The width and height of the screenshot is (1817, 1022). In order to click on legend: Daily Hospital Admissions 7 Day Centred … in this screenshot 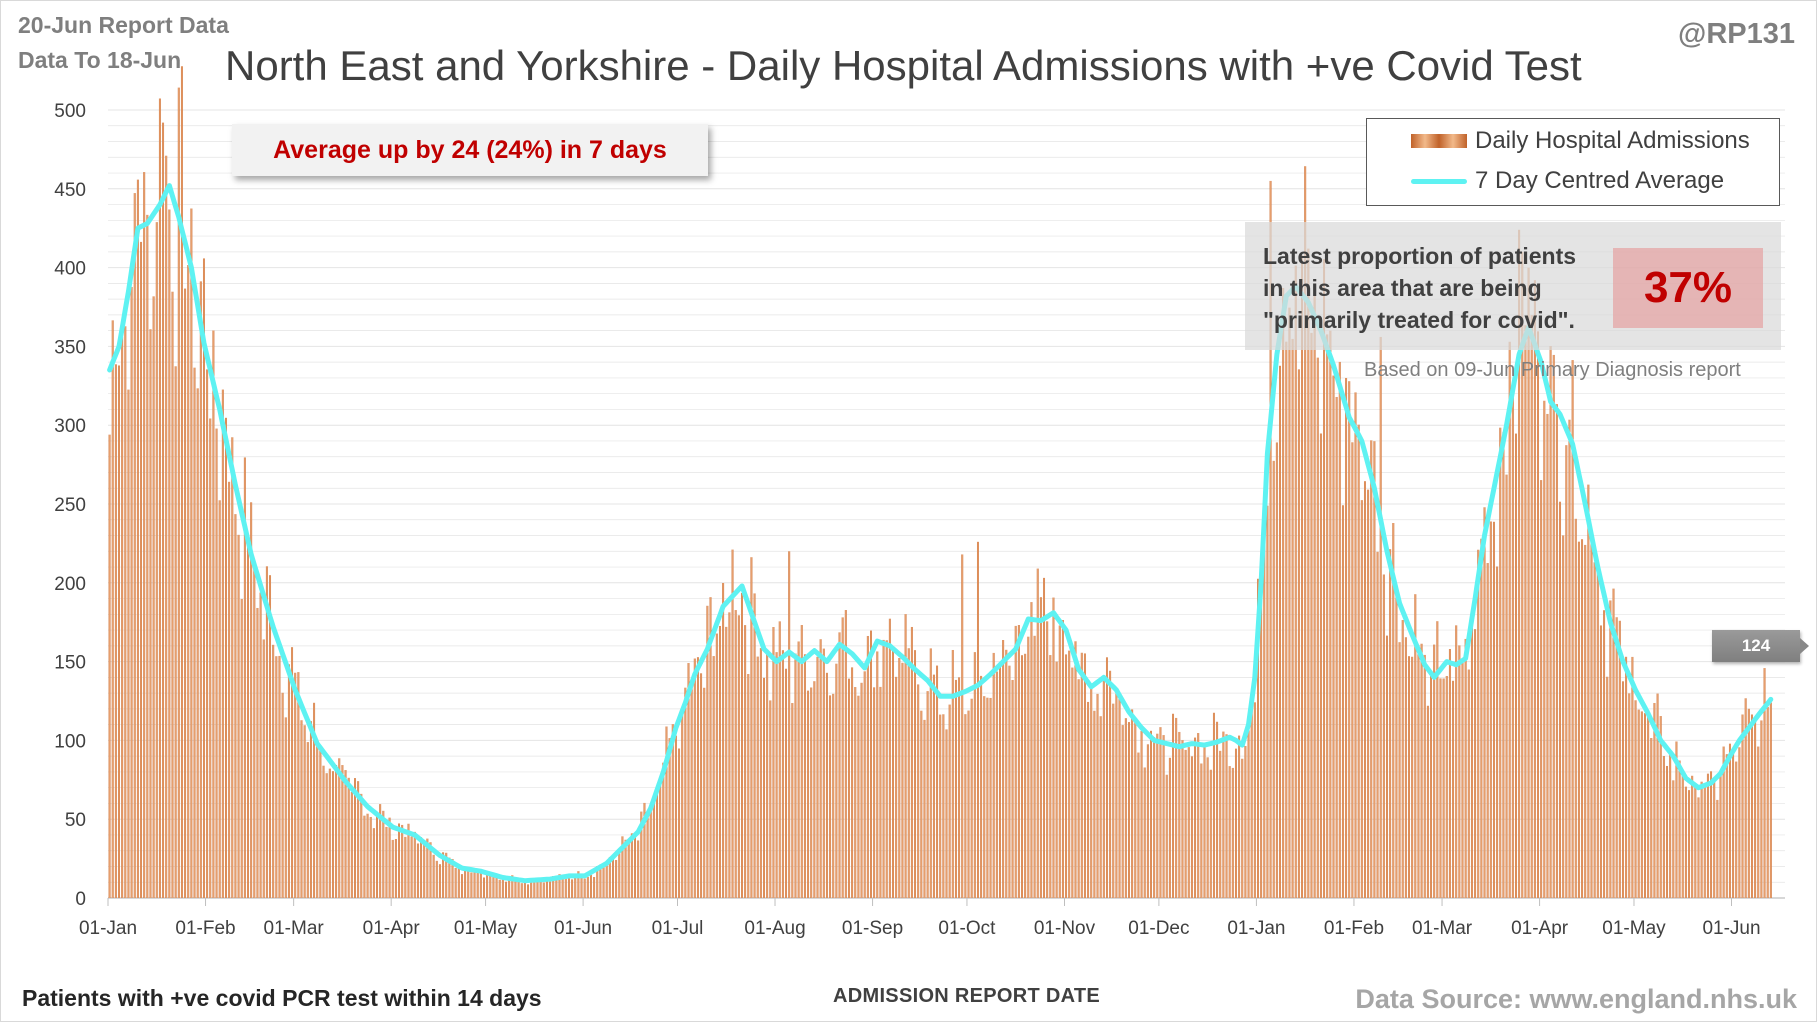, I will do `click(1573, 162)`.